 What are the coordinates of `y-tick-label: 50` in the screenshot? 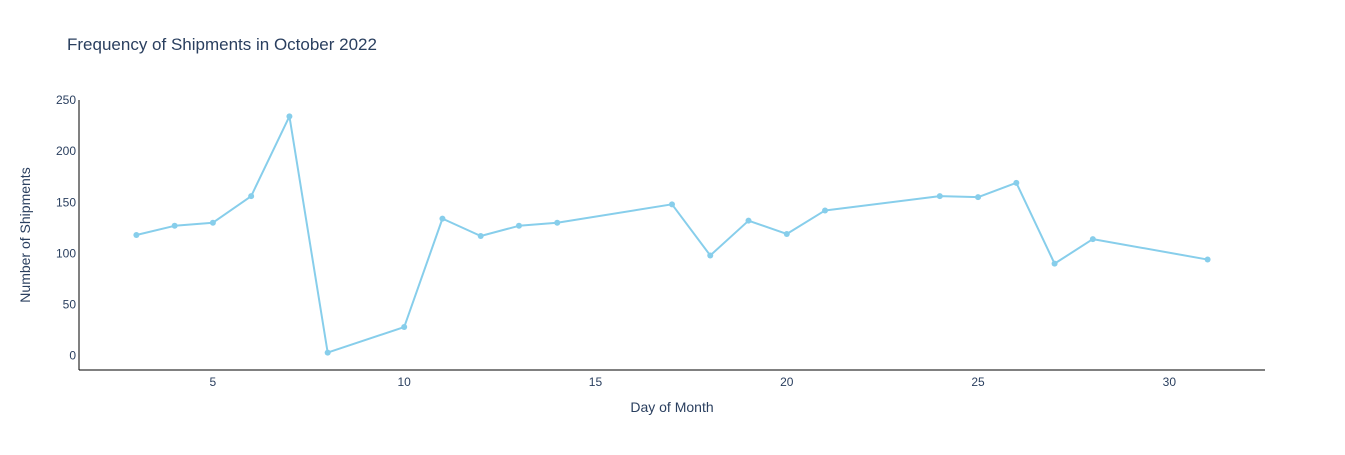 It's located at (70, 305).